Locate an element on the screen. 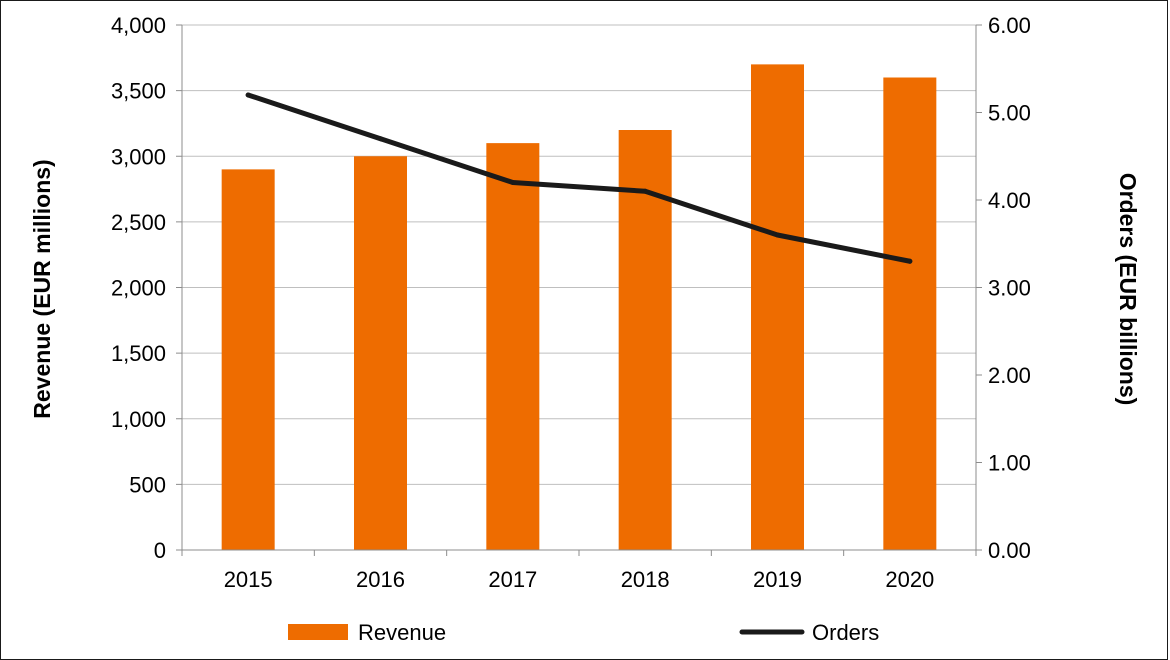 This screenshot has width=1170, height=660. left-tick-label: 3,500 is located at coordinates (138, 91).